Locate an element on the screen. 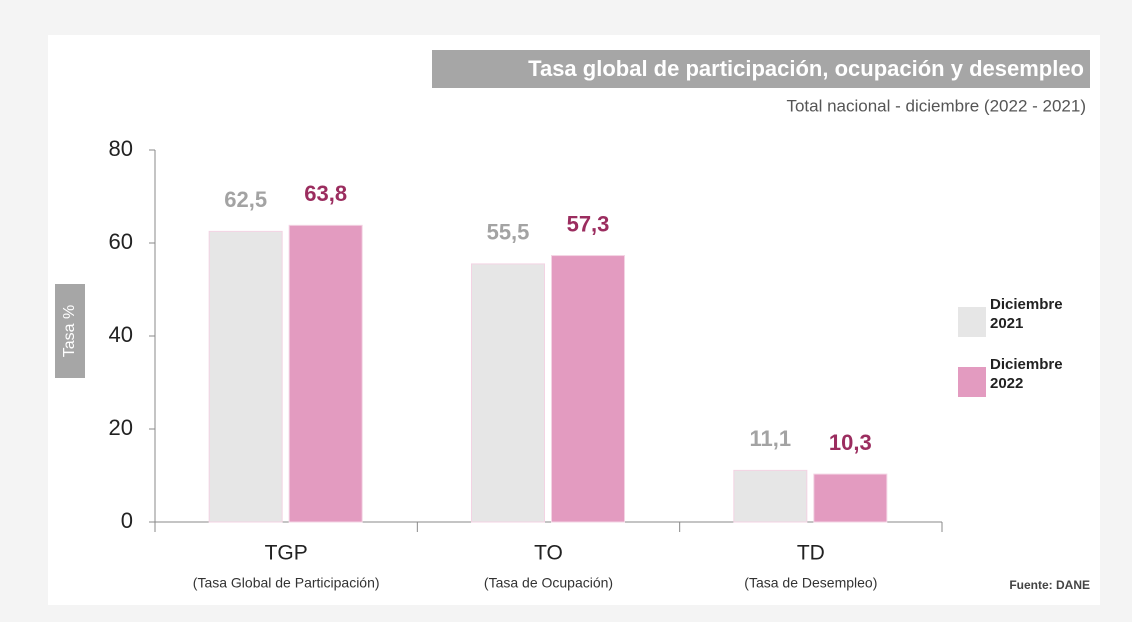 This screenshot has width=1132, height=622. y-tick-label: 40 is located at coordinates (121, 334).